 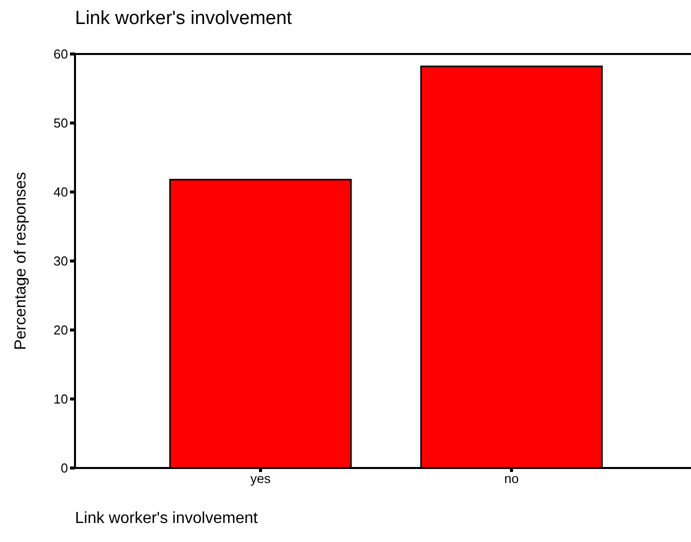 What do you see at coordinates (261, 478) in the screenshot?
I see `x-tick-label: yes` at bounding box center [261, 478].